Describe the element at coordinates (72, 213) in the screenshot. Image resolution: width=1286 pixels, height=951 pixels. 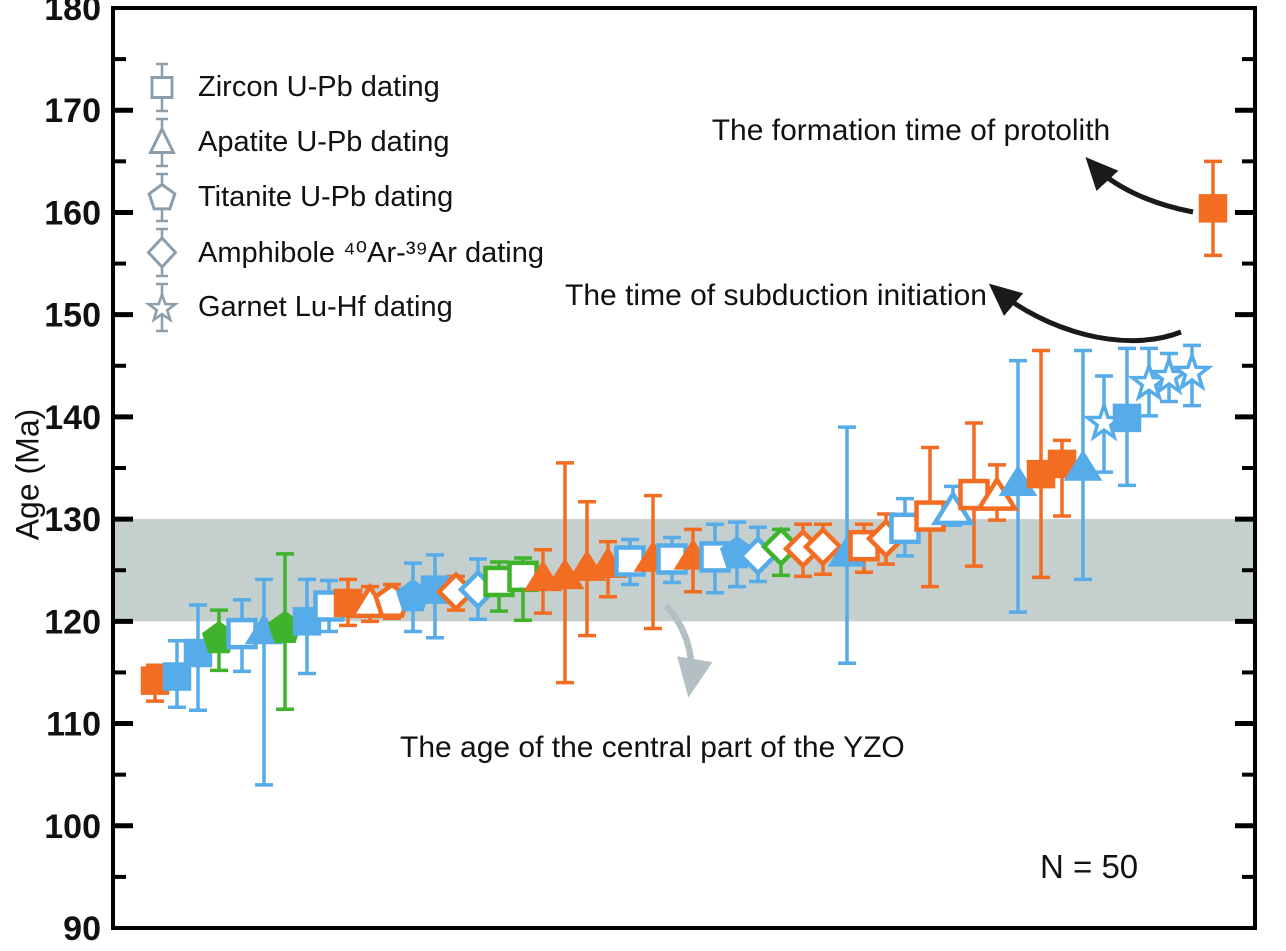
I see `y-tick-label: 160` at that location.